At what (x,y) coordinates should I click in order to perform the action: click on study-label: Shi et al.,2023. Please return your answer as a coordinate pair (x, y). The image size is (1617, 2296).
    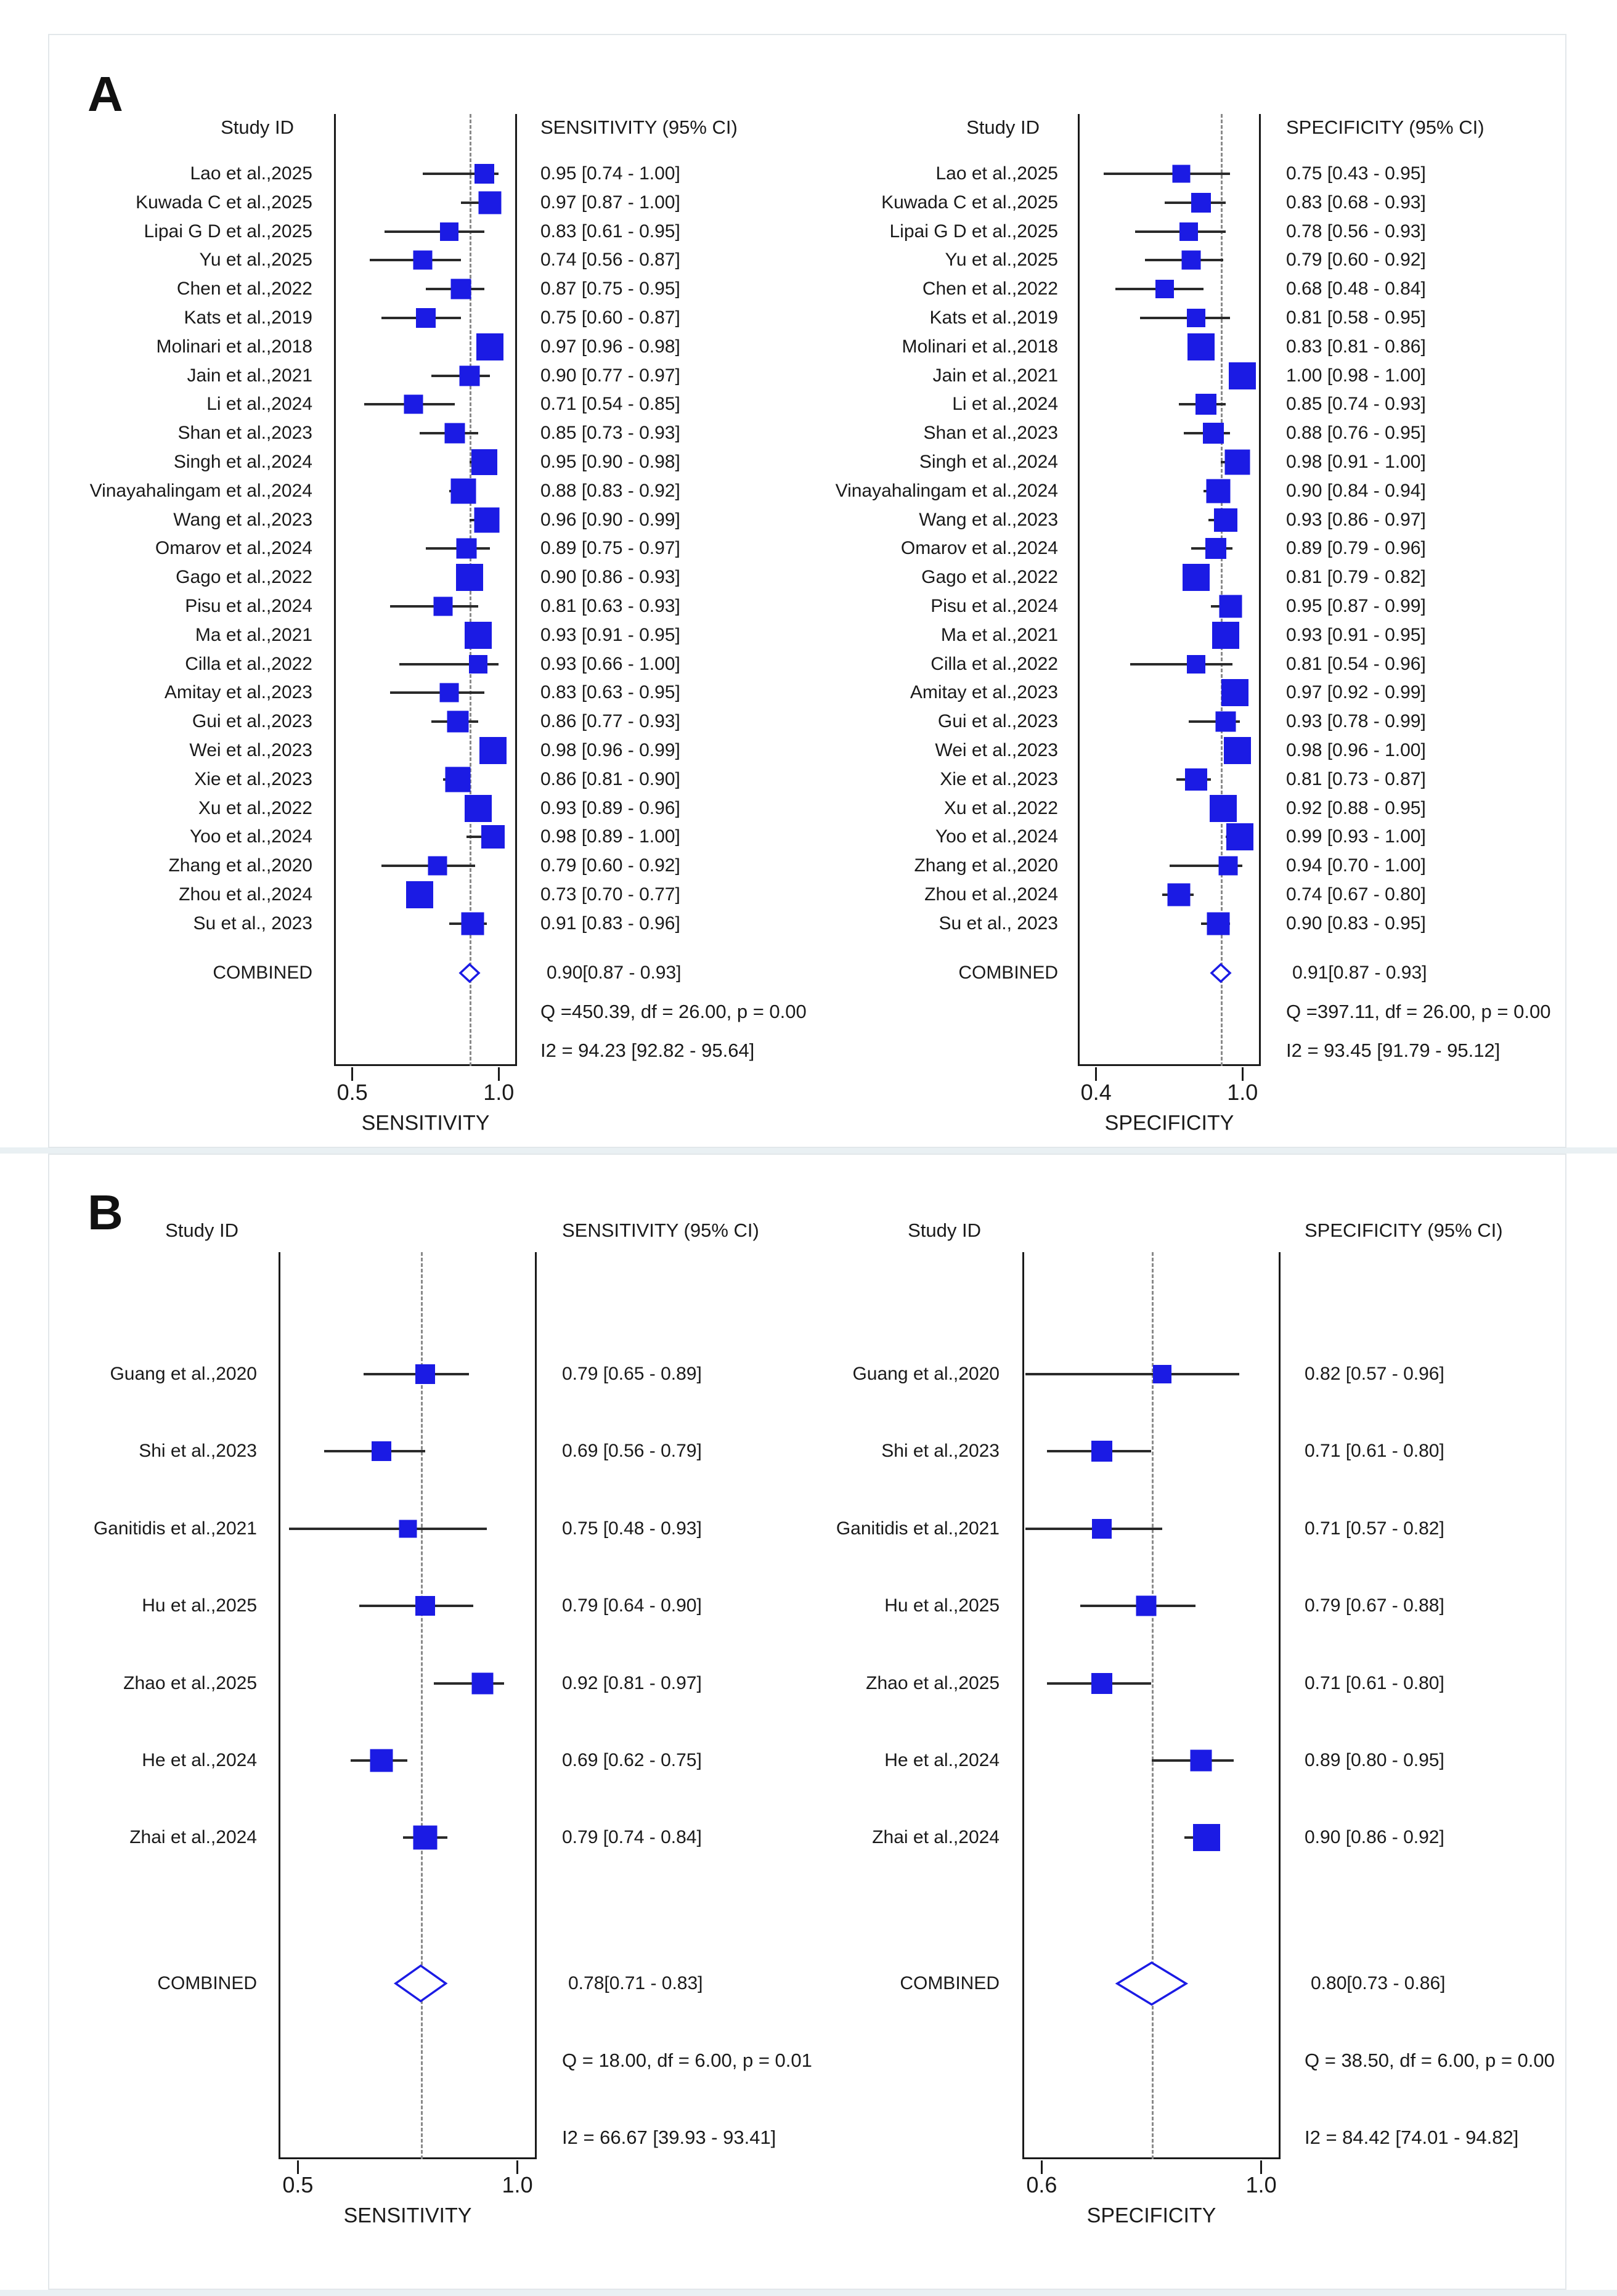
    Looking at the image, I should click on (198, 1451).